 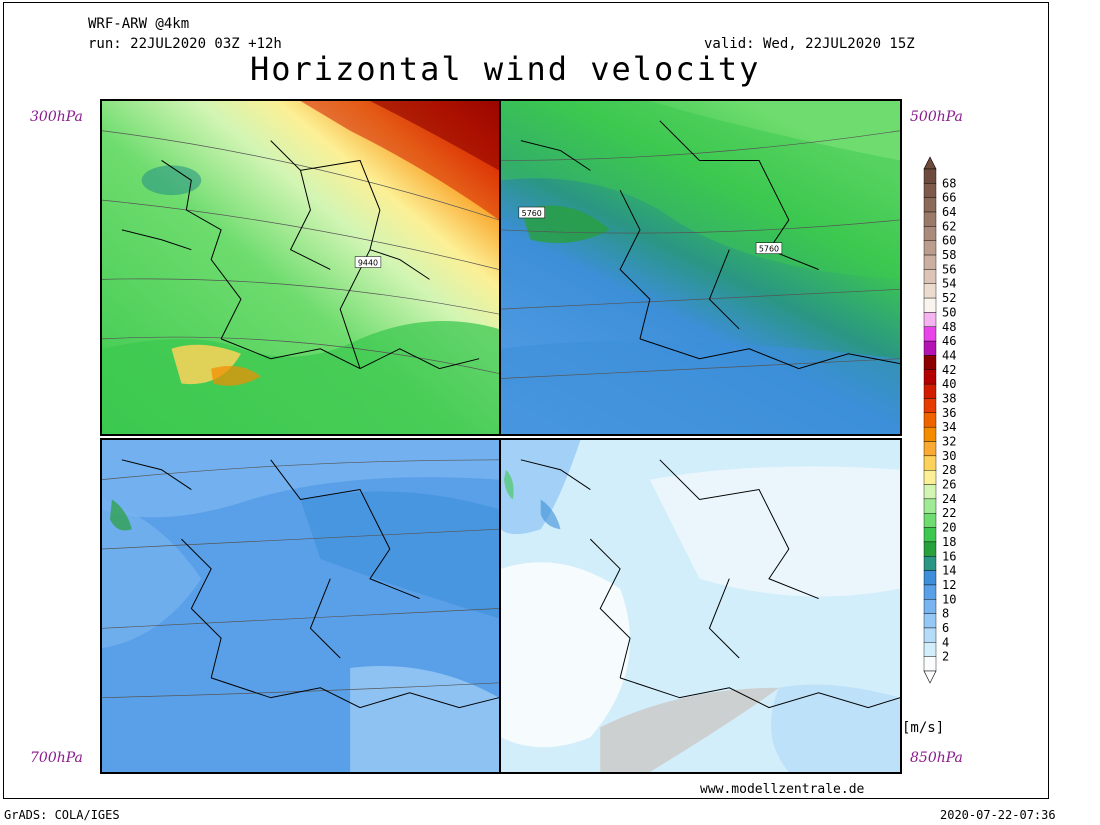 I want to click on legend-tick-label: 20, so click(x=949, y=528).